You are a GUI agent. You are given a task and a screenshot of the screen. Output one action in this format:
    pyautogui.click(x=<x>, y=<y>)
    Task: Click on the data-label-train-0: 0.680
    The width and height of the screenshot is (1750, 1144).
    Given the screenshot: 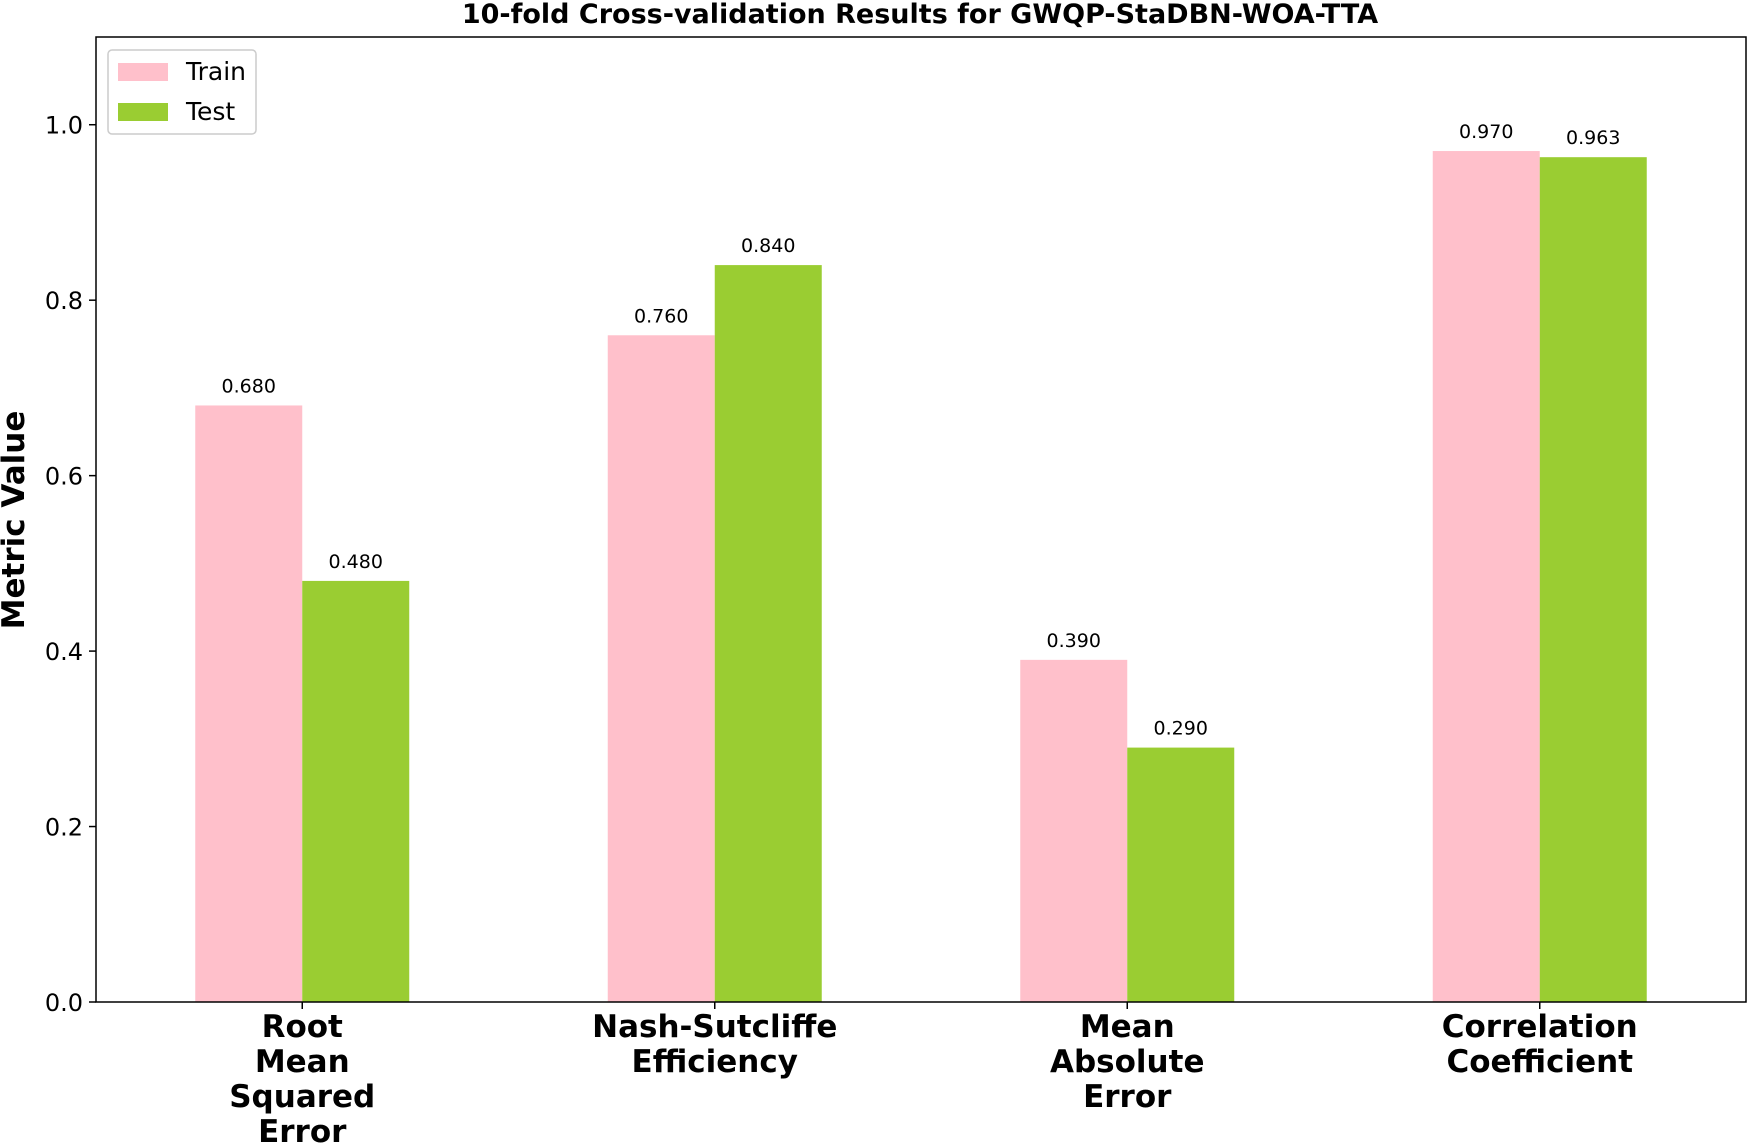 What is the action you would take?
    pyautogui.click(x=249, y=386)
    